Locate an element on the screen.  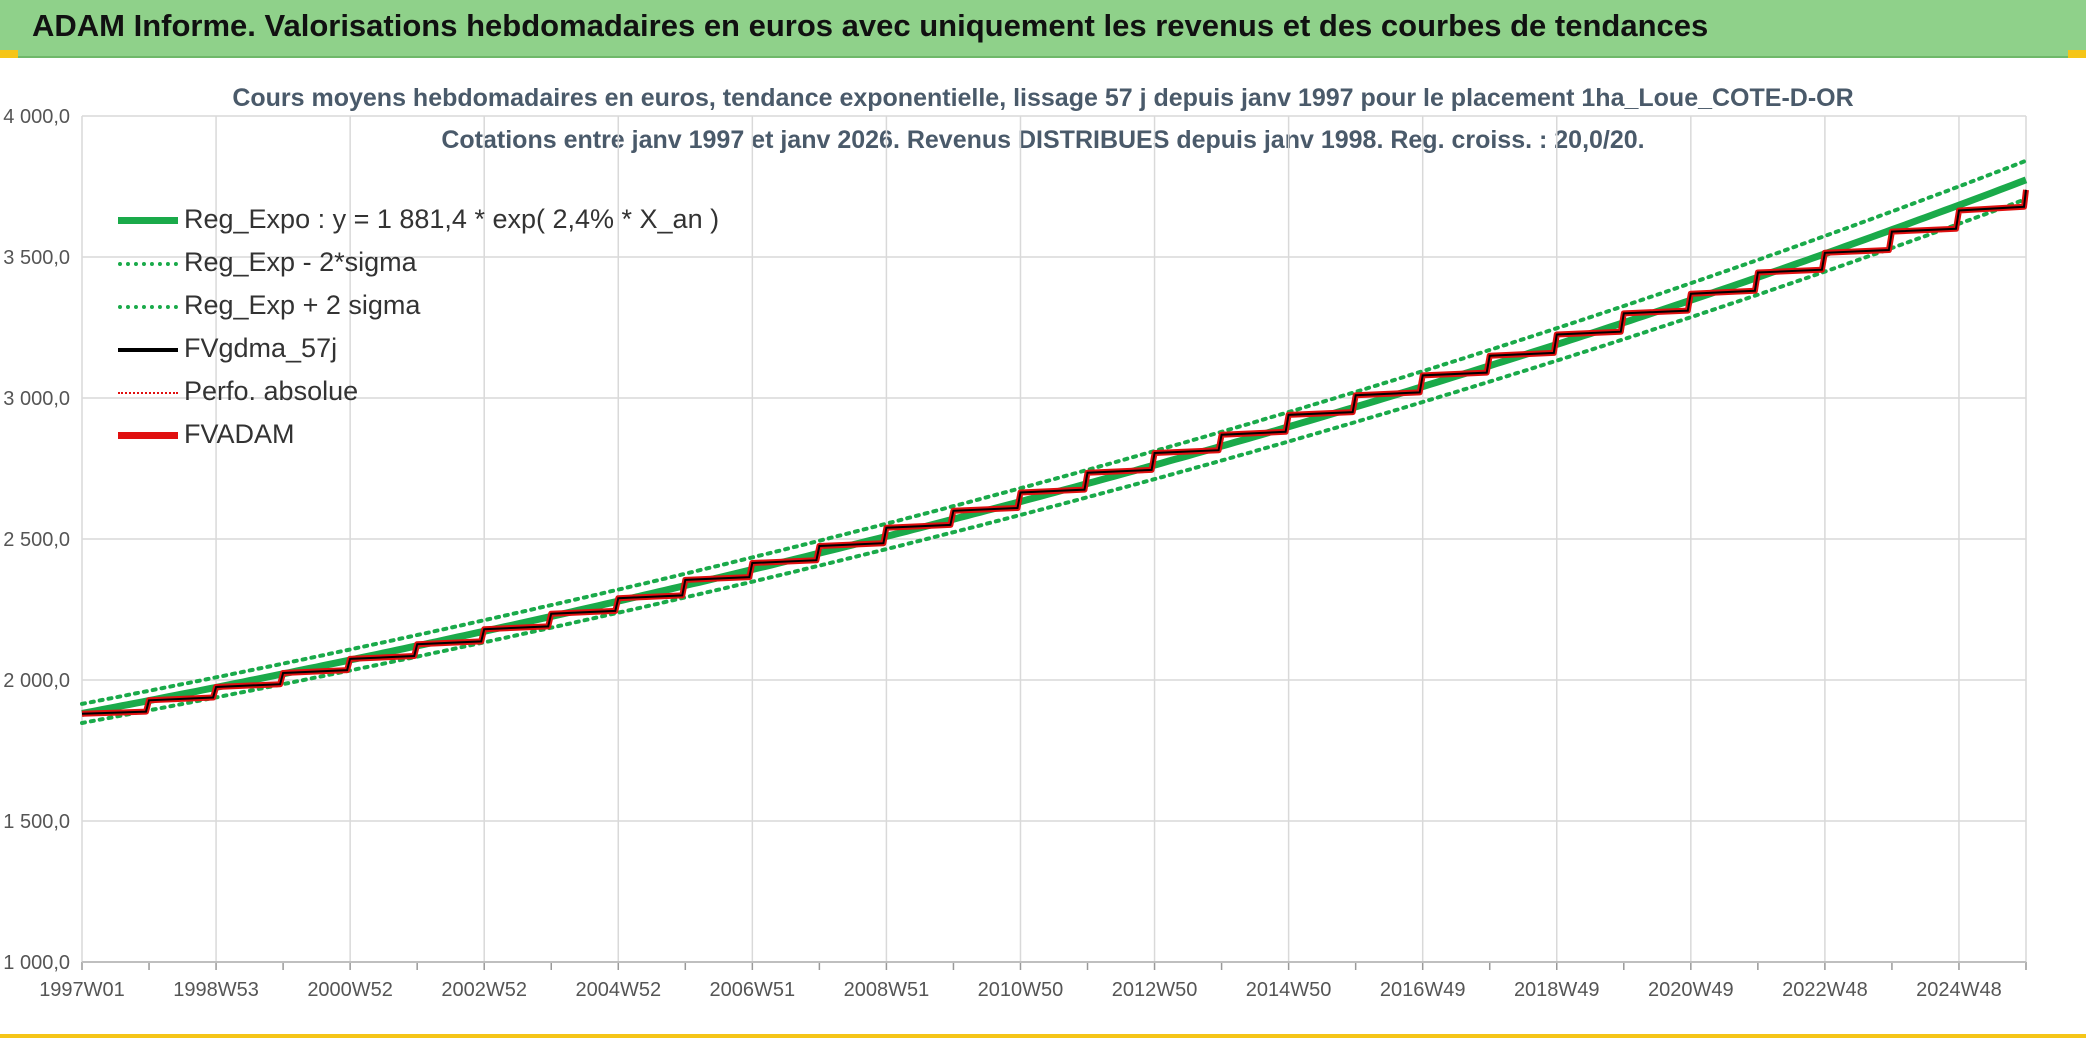
x-tick-label: 2024W48 is located at coordinates (1959, 990).